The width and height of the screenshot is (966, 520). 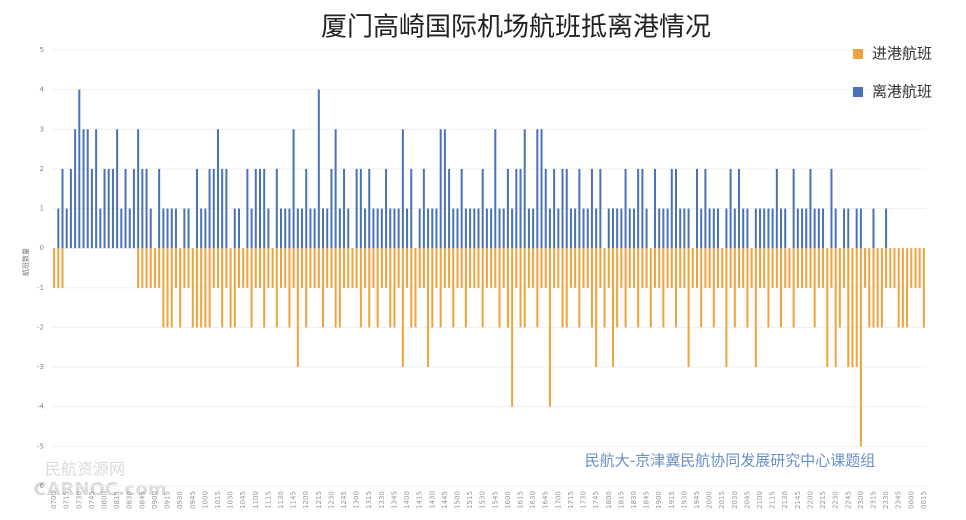 I want to click on x-tick-label: 2045, so click(x=747, y=500).